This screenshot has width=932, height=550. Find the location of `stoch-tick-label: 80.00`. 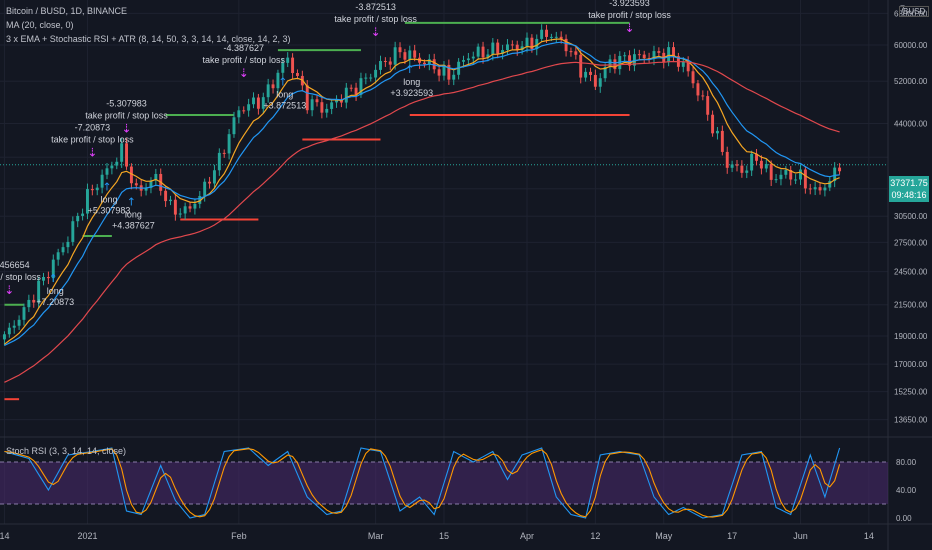

stoch-tick-label: 80.00 is located at coordinates (906, 462).